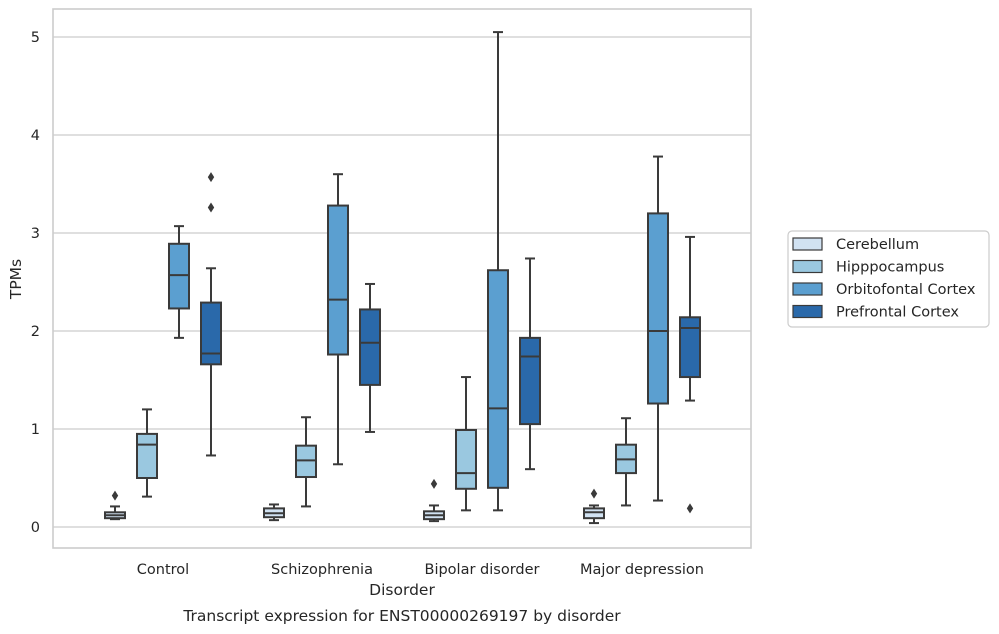 The width and height of the screenshot is (999, 634). I want to click on y-tick-label: 2, so click(35, 332).